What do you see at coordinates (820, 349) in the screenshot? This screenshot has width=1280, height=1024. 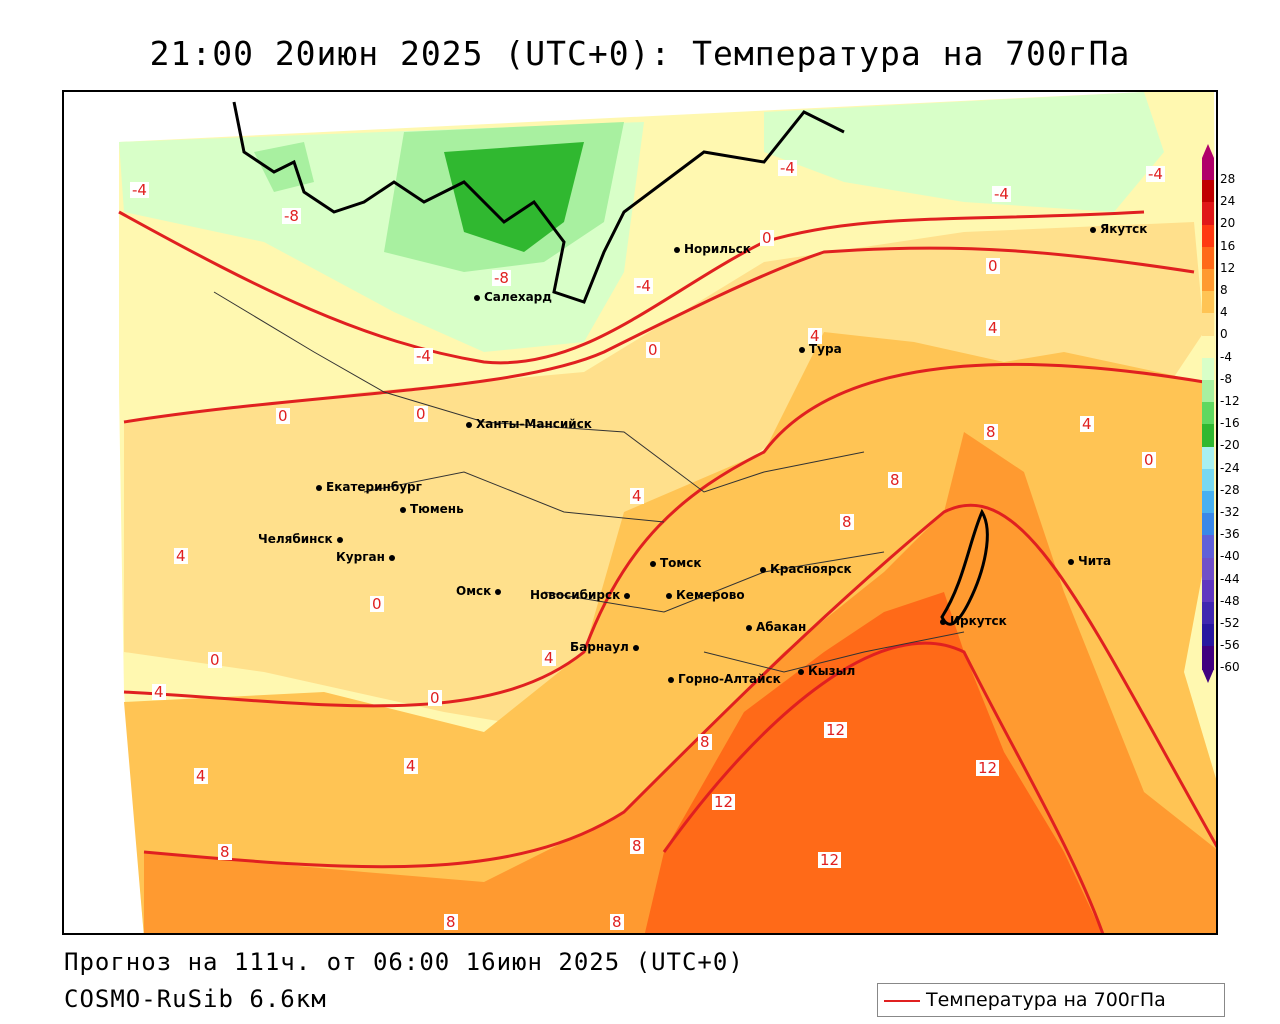 I see `city-tura: Тура` at bounding box center [820, 349].